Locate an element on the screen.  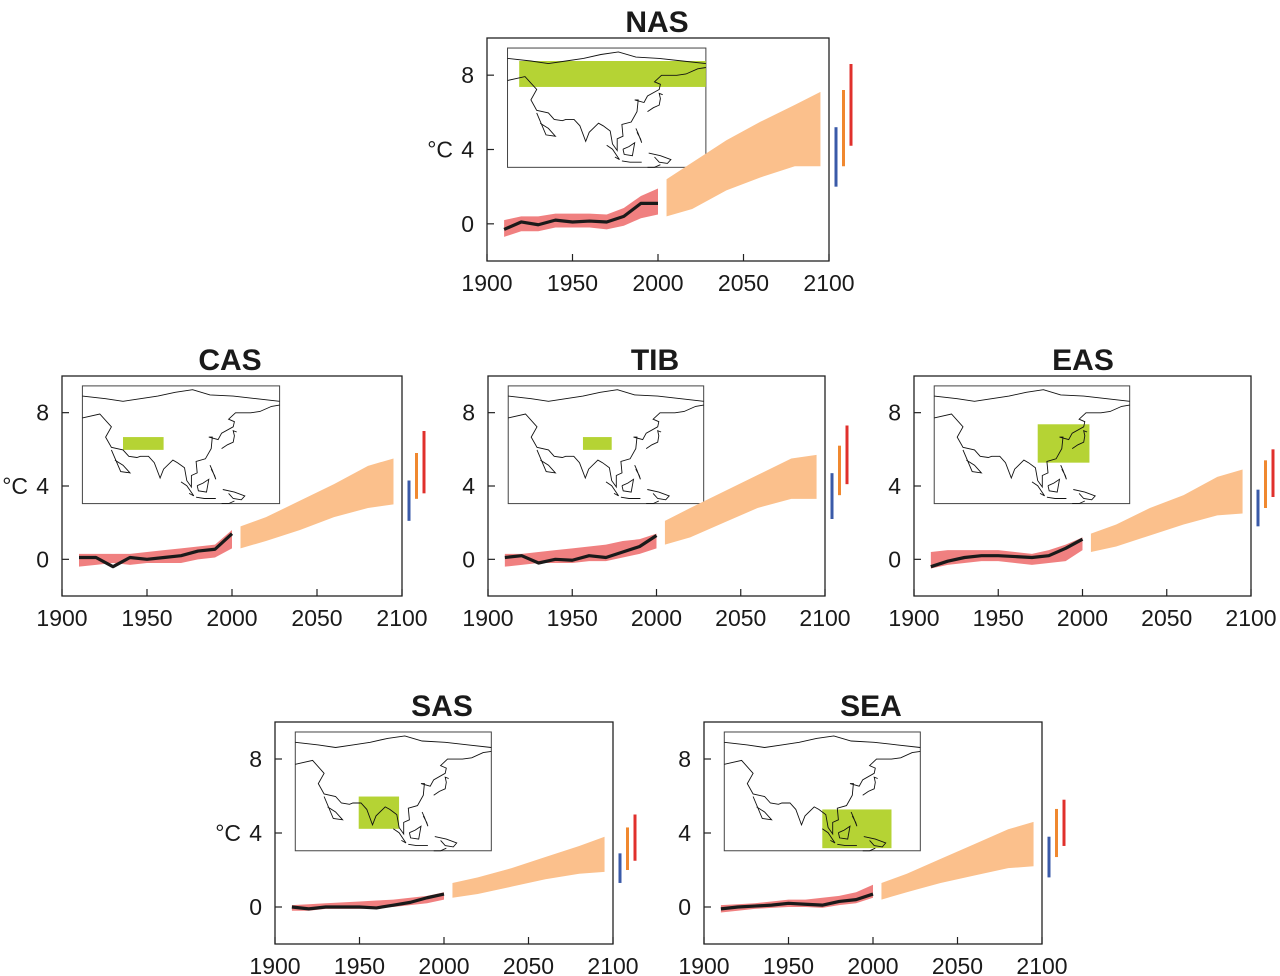
y-axis-label: °C is located at coordinates (440, 150).